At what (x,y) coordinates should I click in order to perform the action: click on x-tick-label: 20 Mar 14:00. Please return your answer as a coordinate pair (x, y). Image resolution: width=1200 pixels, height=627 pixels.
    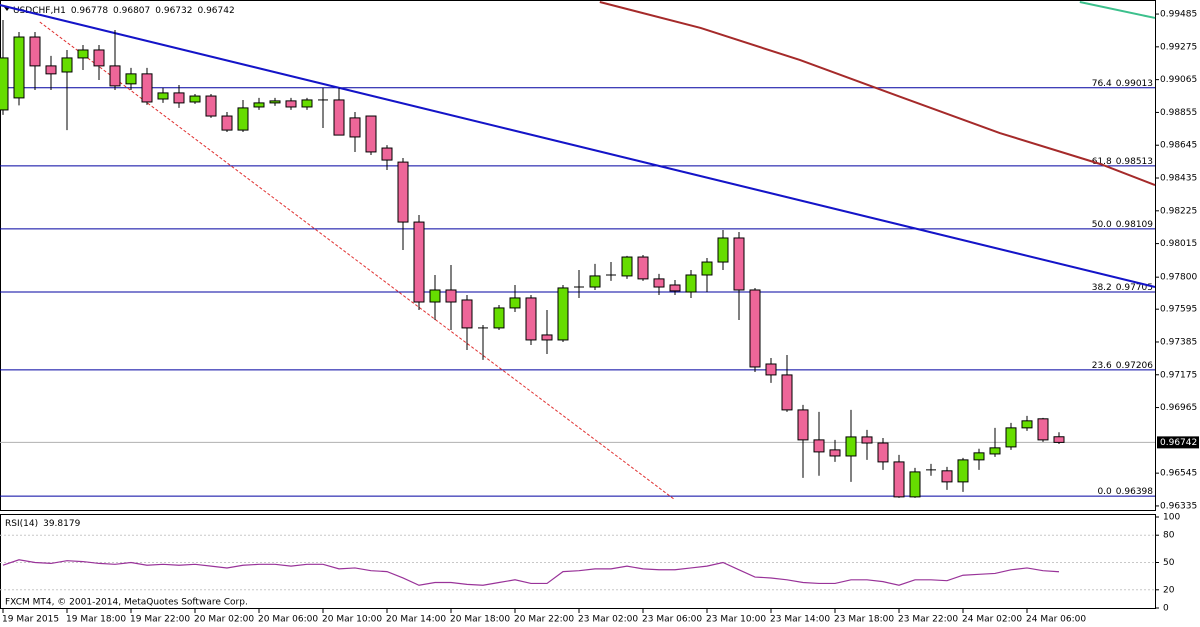
    Looking at the image, I should click on (416, 620).